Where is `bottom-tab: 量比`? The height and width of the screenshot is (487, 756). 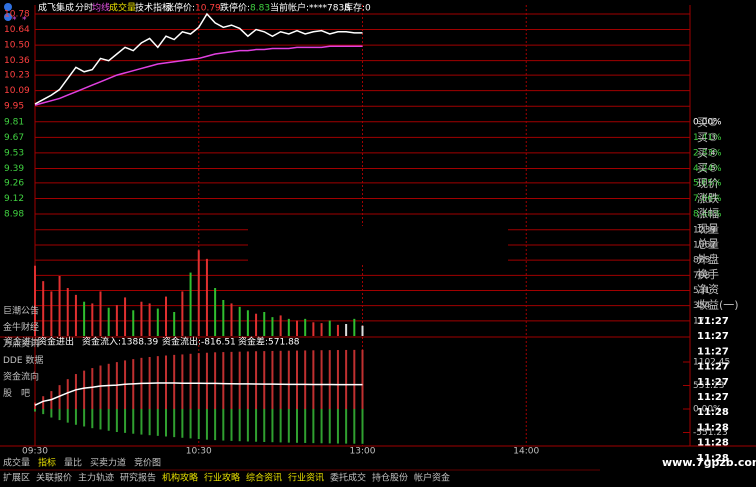 bottom-tab: 量比 is located at coordinates (73, 463).